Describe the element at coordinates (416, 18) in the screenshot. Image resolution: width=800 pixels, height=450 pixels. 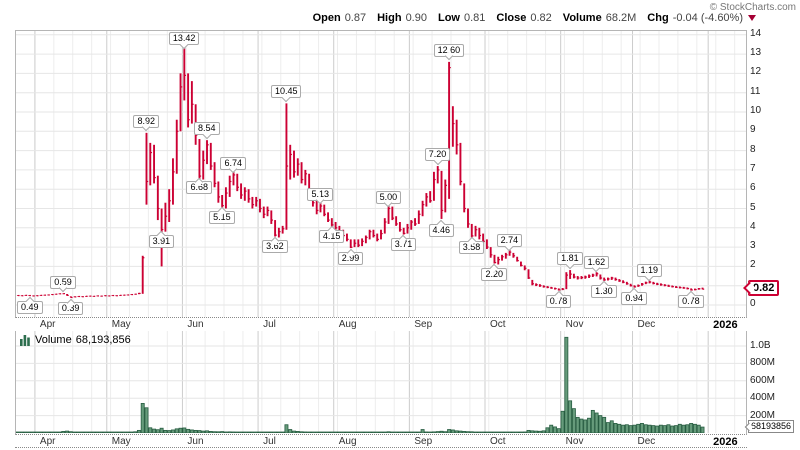
I see `quote-field-value: 0.90` at that location.